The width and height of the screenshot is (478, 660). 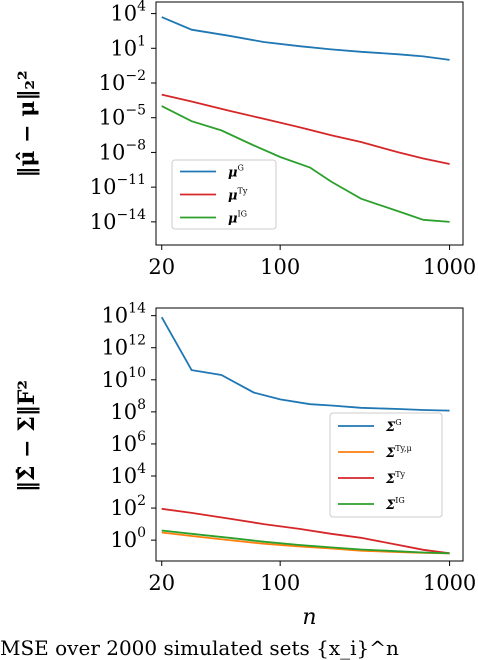 What do you see at coordinates (27, 123) in the screenshot?
I see `y-axis-label: ‖μ̂ − μ‖₂²` at bounding box center [27, 123].